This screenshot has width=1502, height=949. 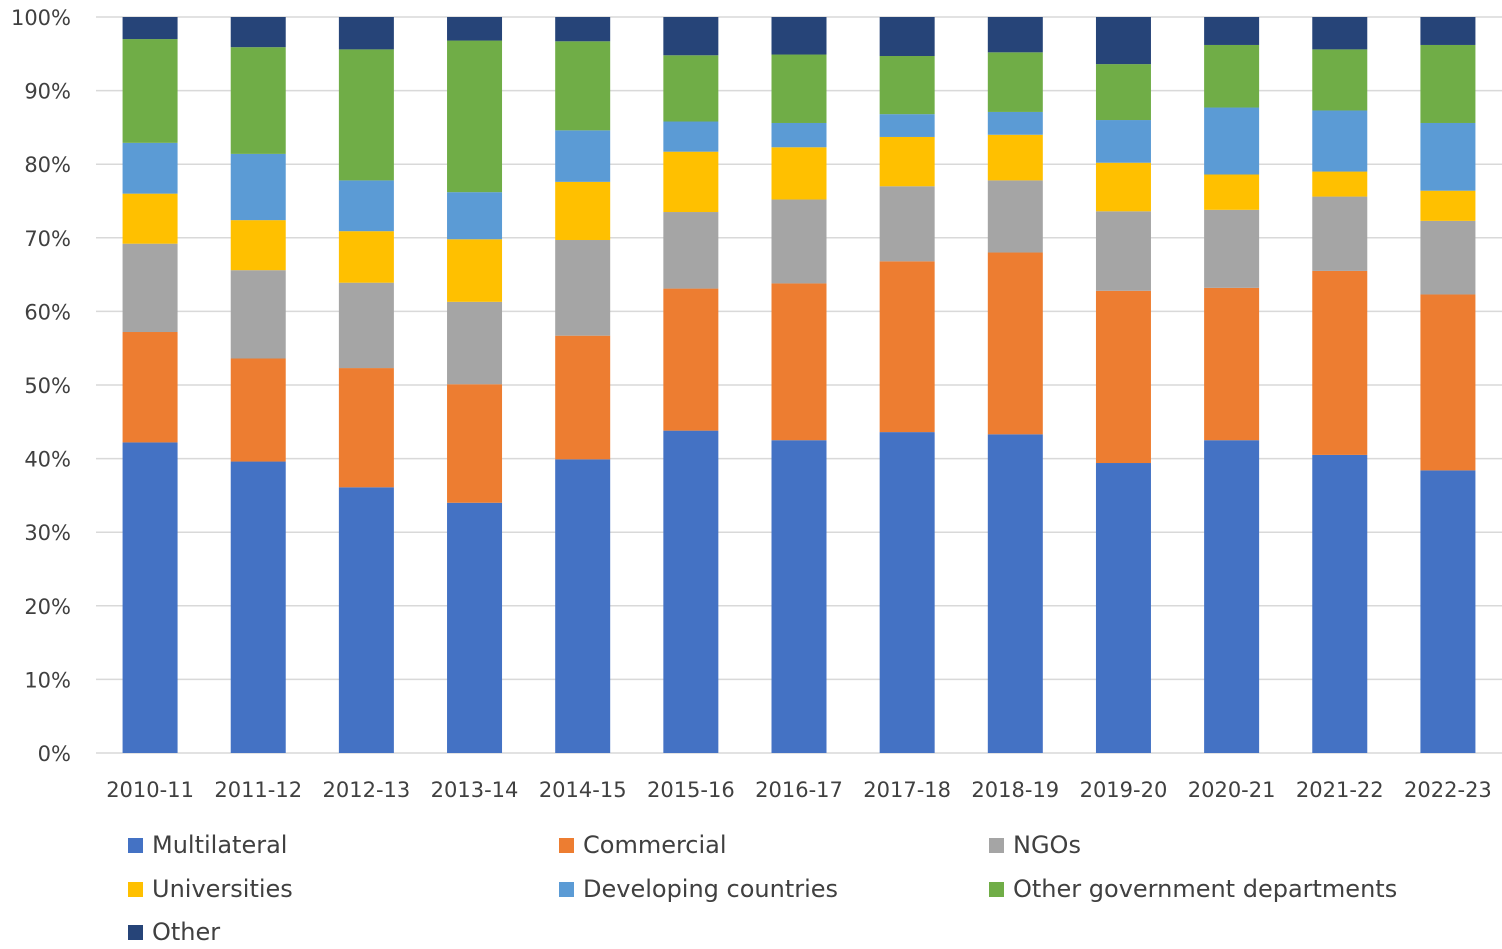 I want to click on x-tick-label: 2022-23, so click(x=1448, y=790).